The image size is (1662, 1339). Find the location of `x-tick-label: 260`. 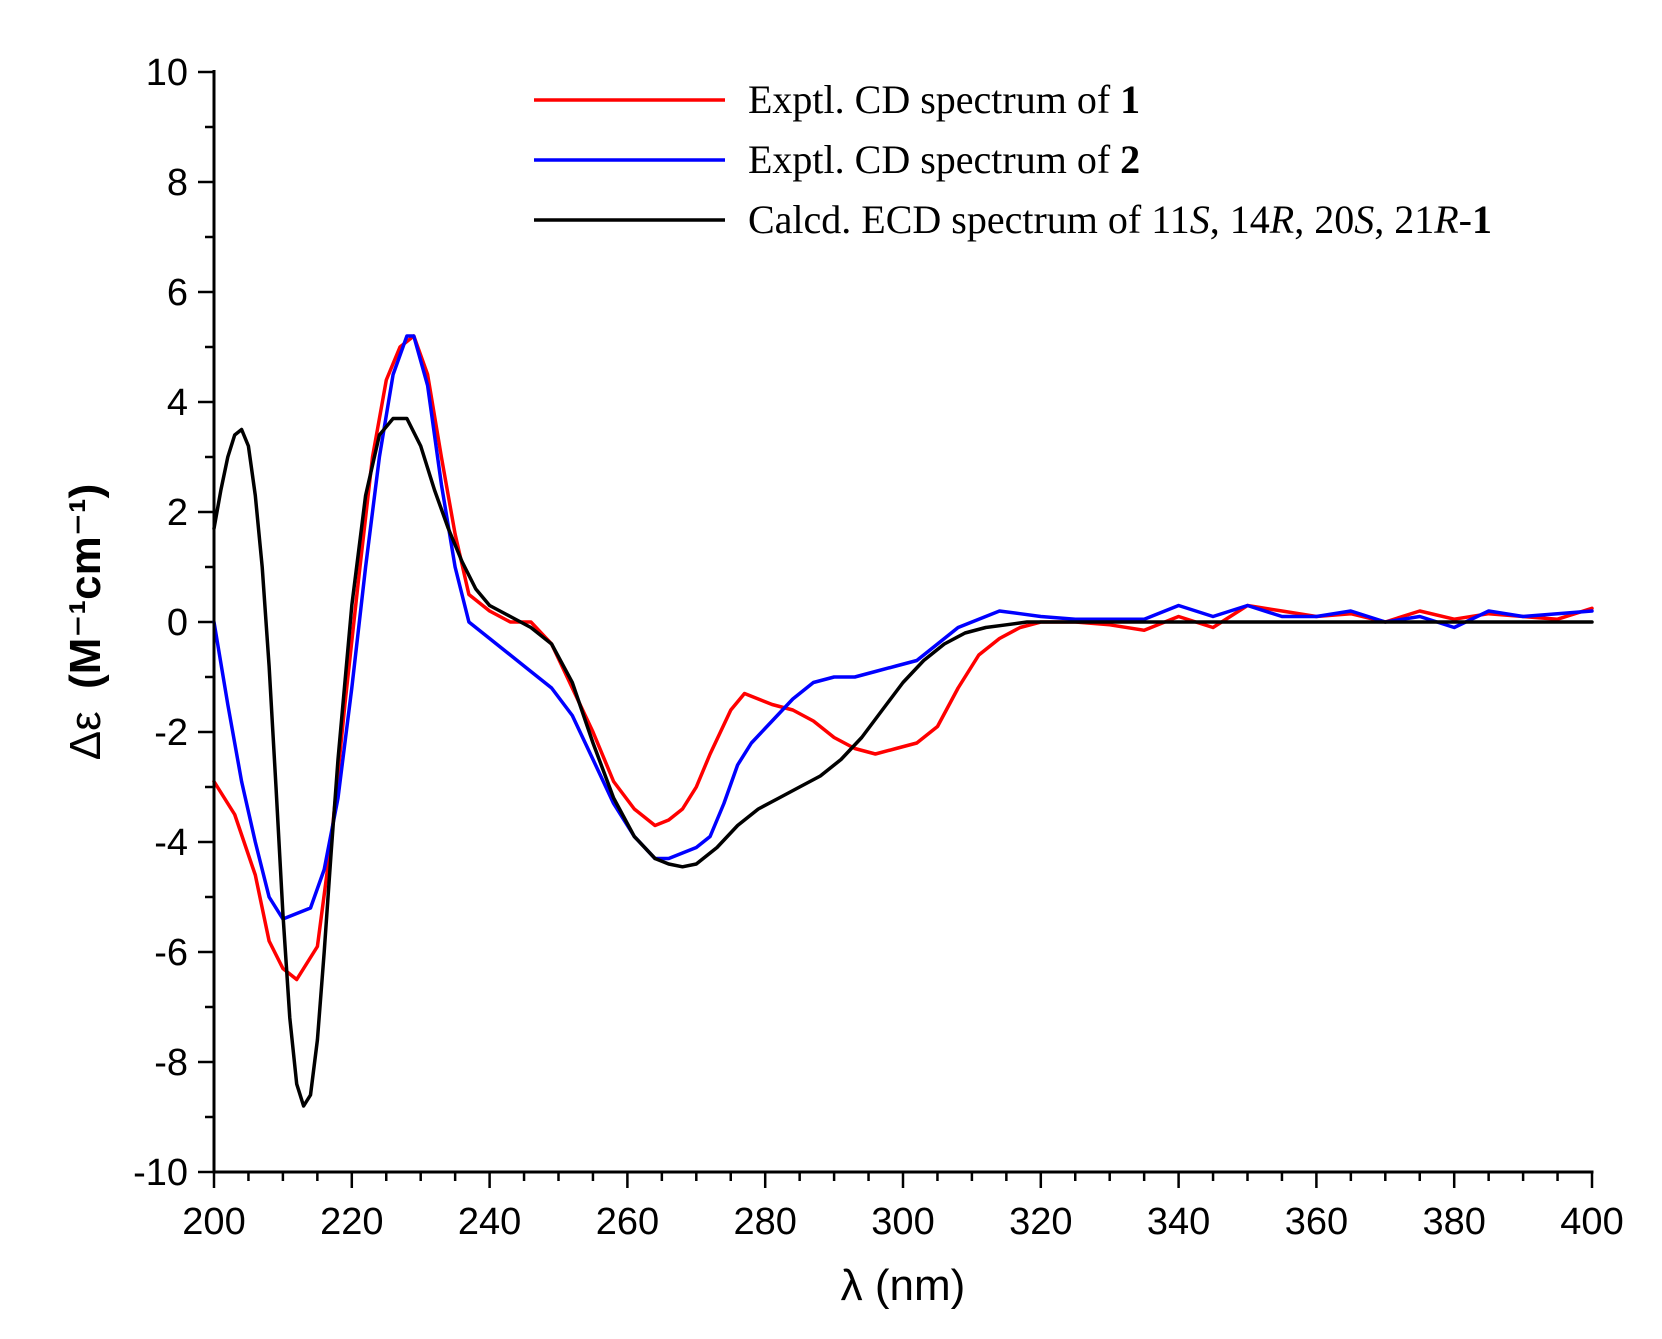

x-tick-label: 260 is located at coordinates (627, 1222).